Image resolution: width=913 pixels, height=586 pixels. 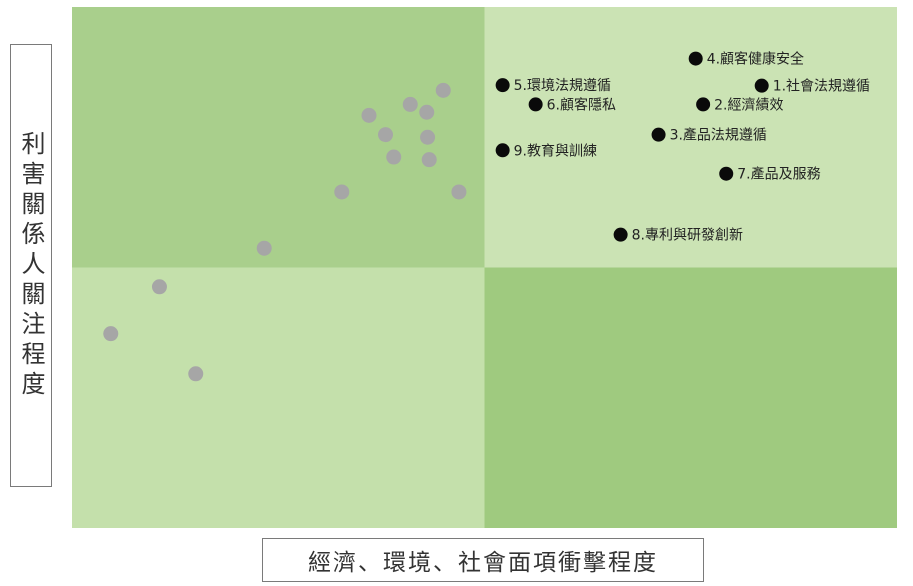 I want to click on y-axis-label-box: 利害關係人關注程度, so click(x=31, y=265).